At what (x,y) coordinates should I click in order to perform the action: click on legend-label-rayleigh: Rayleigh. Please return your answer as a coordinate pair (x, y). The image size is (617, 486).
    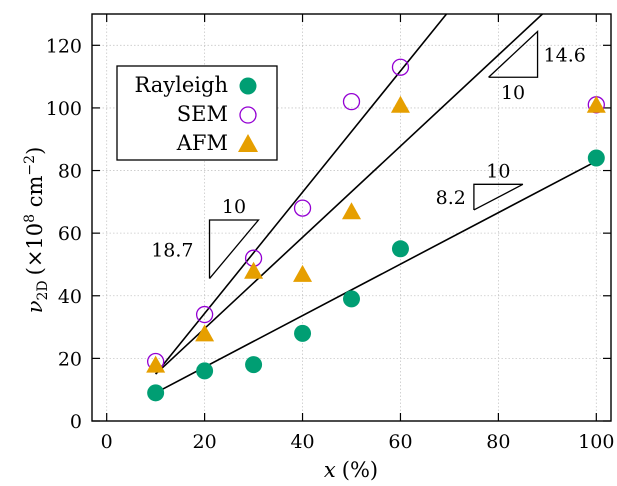
    Looking at the image, I should click on (181, 85).